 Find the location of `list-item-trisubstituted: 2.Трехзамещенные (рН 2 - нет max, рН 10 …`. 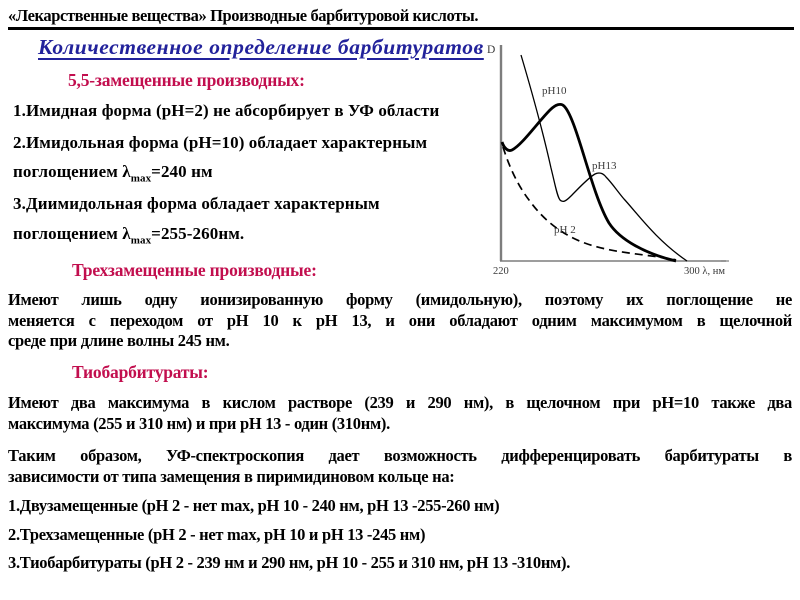

list-item-trisubstituted: 2.Трехзамещенные (рН 2 - нет max, рН 10 … is located at coordinates (217, 534).